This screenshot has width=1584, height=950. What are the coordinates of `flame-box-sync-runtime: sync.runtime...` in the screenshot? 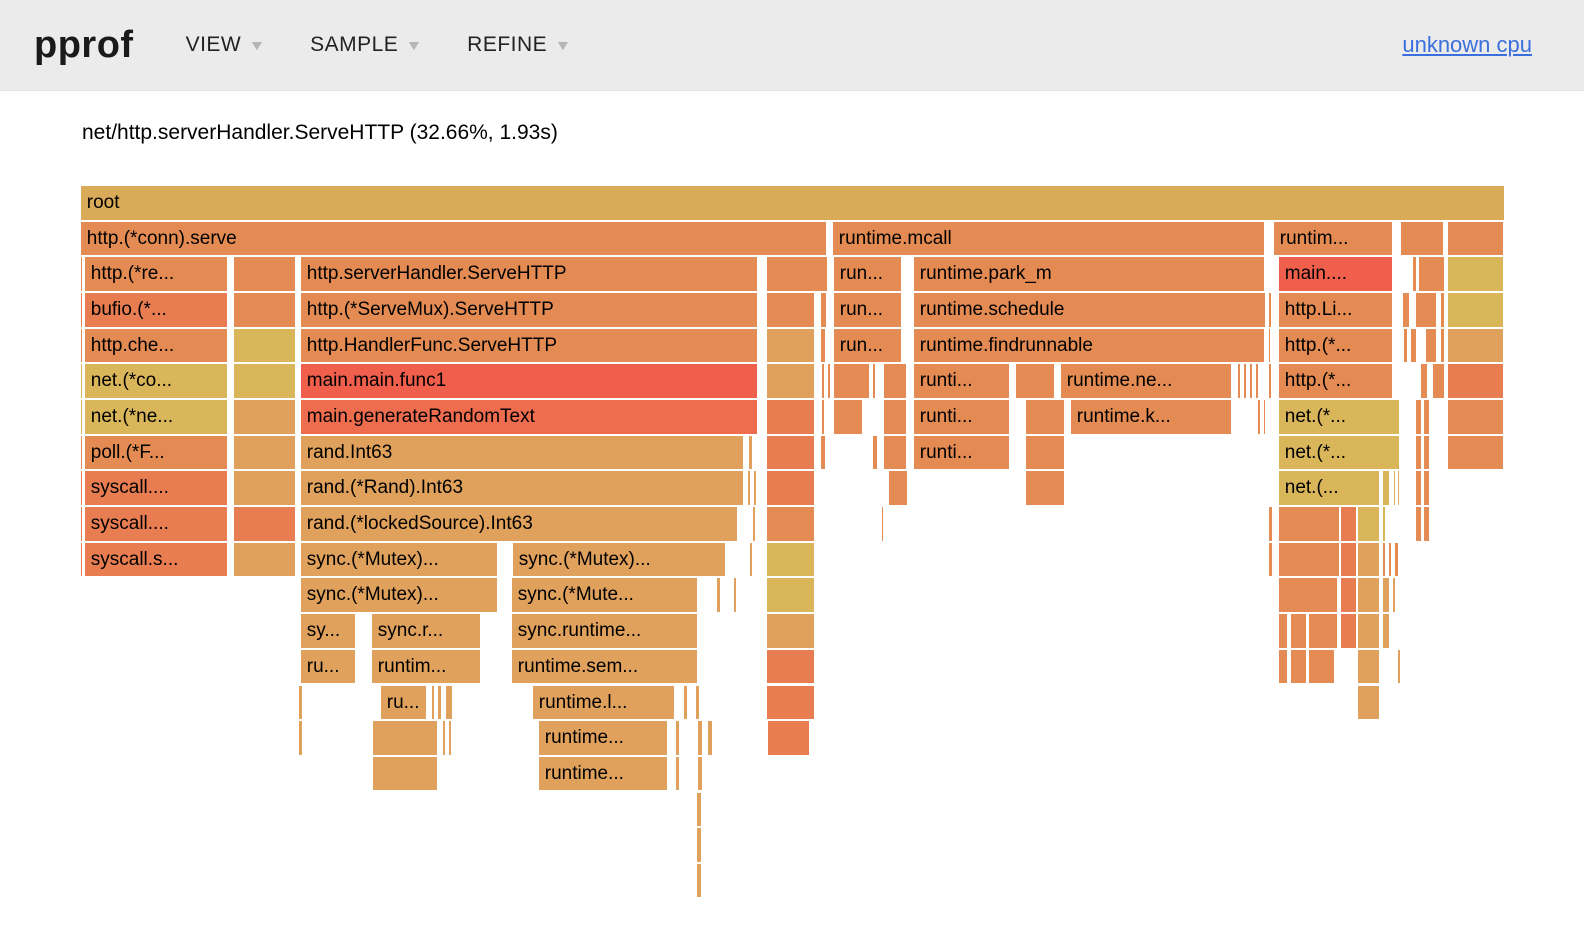 It's located at (604, 631).